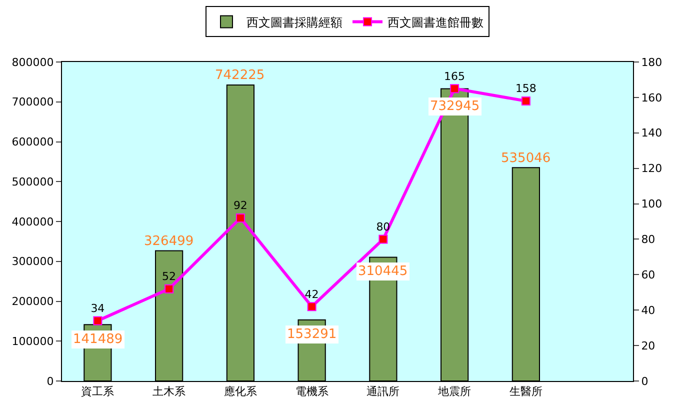 The width and height of the screenshot is (678, 416). I want to click on y2-tick-label: 40, so click(648, 310).